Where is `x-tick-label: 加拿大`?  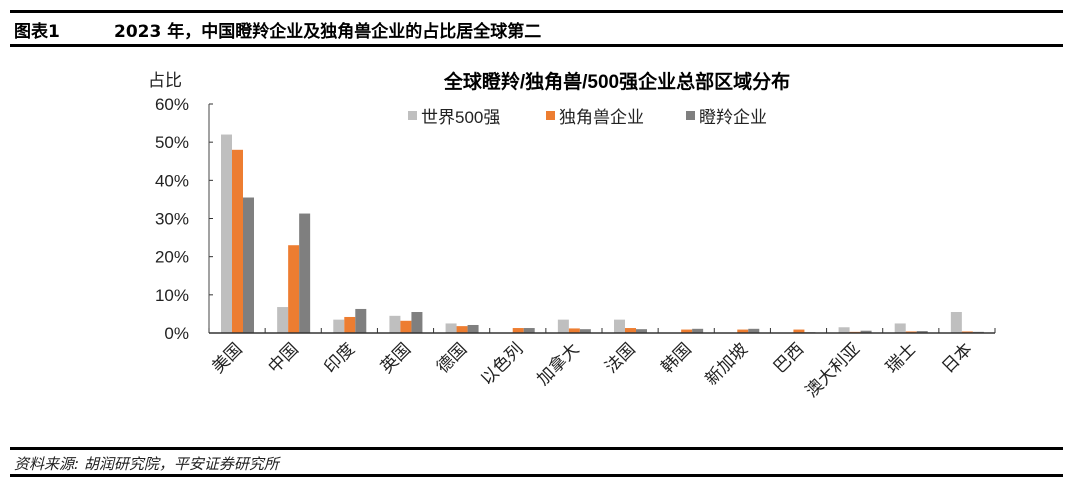 x-tick-label: 加拿大 is located at coordinates (558, 364).